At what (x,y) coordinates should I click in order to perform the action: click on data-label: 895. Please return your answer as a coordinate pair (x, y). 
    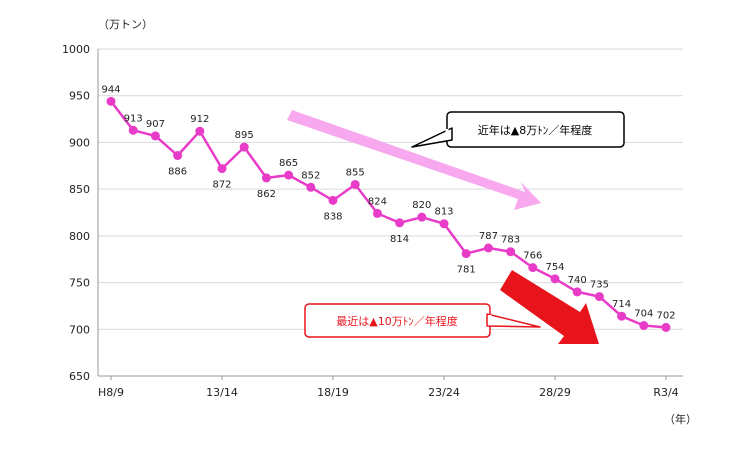
    Looking at the image, I should click on (244, 135).